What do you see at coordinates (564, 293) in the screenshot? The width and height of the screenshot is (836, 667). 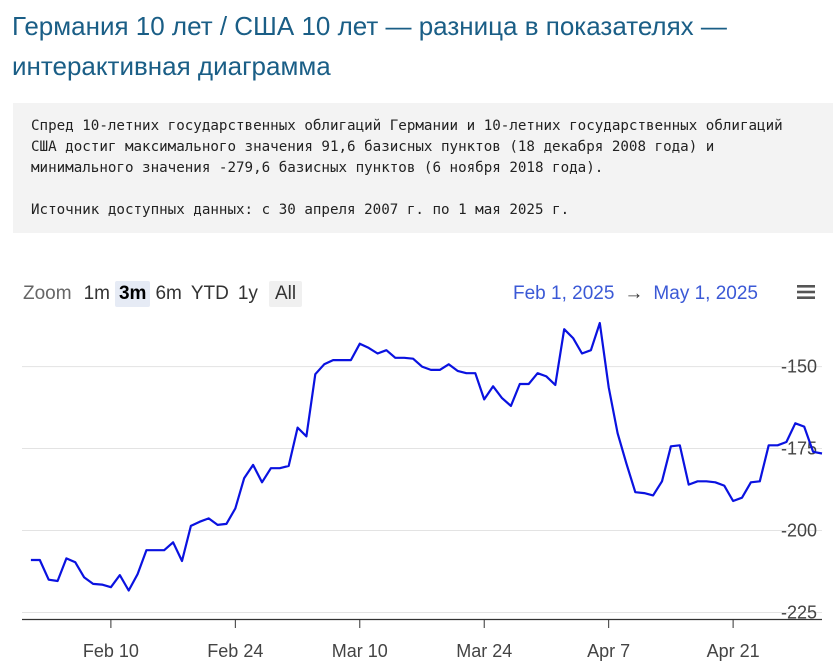 I see `range-from-date: Feb 1, 2025` at bounding box center [564, 293].